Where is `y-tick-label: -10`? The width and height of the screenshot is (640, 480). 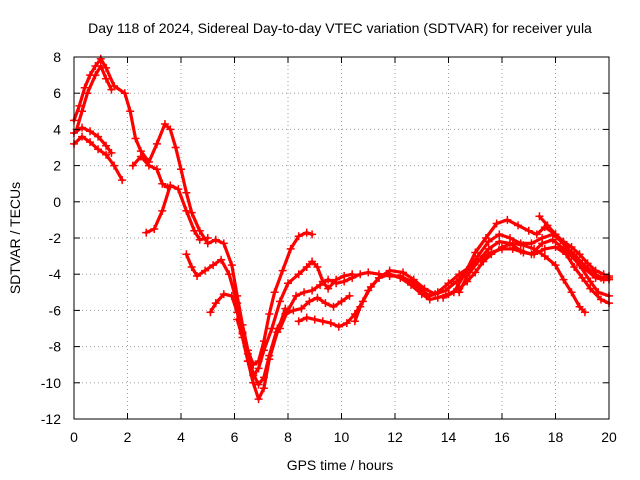
y-tick-label: -10 is located at coordinates (51, 383).